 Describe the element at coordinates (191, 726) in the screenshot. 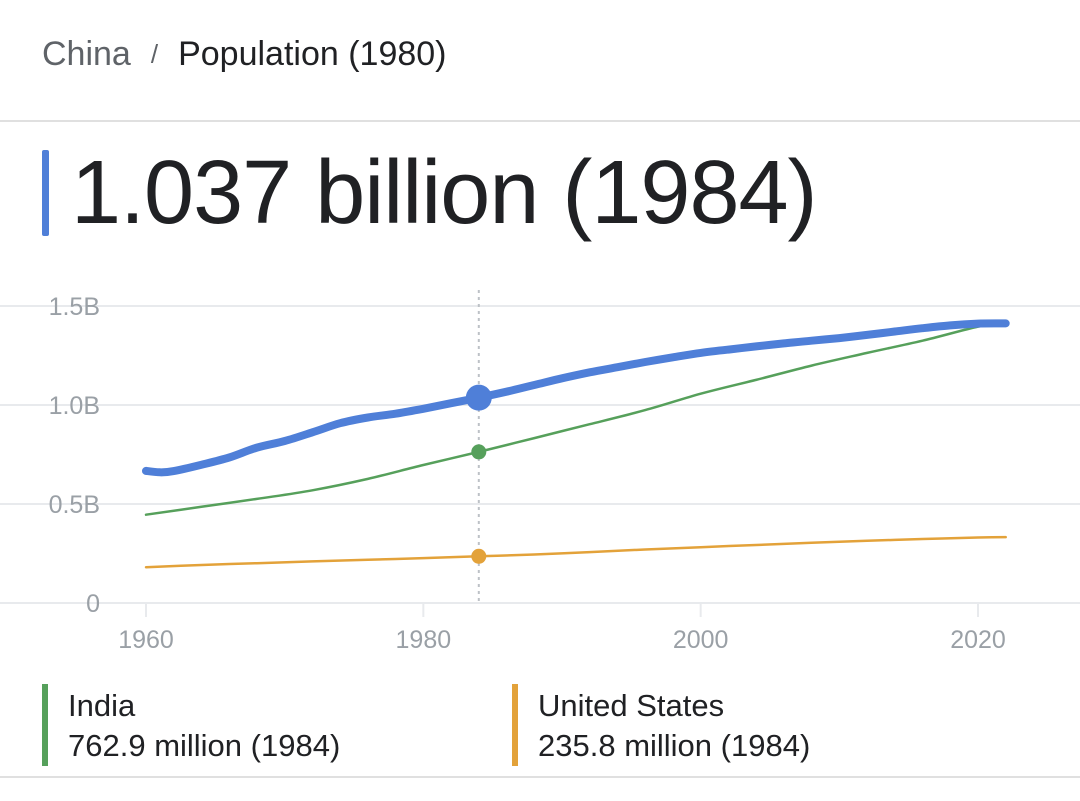

I see `legend-item-india: India 762.9 million (1984)` at that location.